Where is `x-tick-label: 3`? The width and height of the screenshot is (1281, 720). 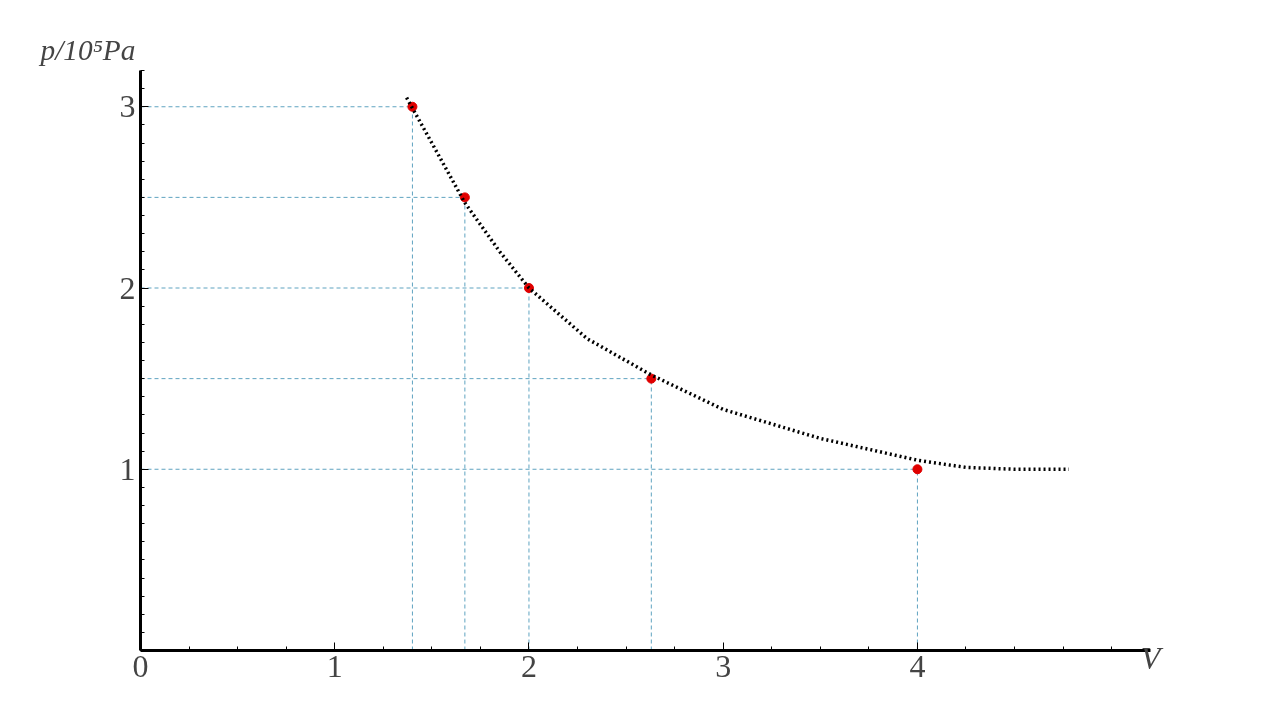
x-tick-label: 3 is located at coordinates (723, 665).